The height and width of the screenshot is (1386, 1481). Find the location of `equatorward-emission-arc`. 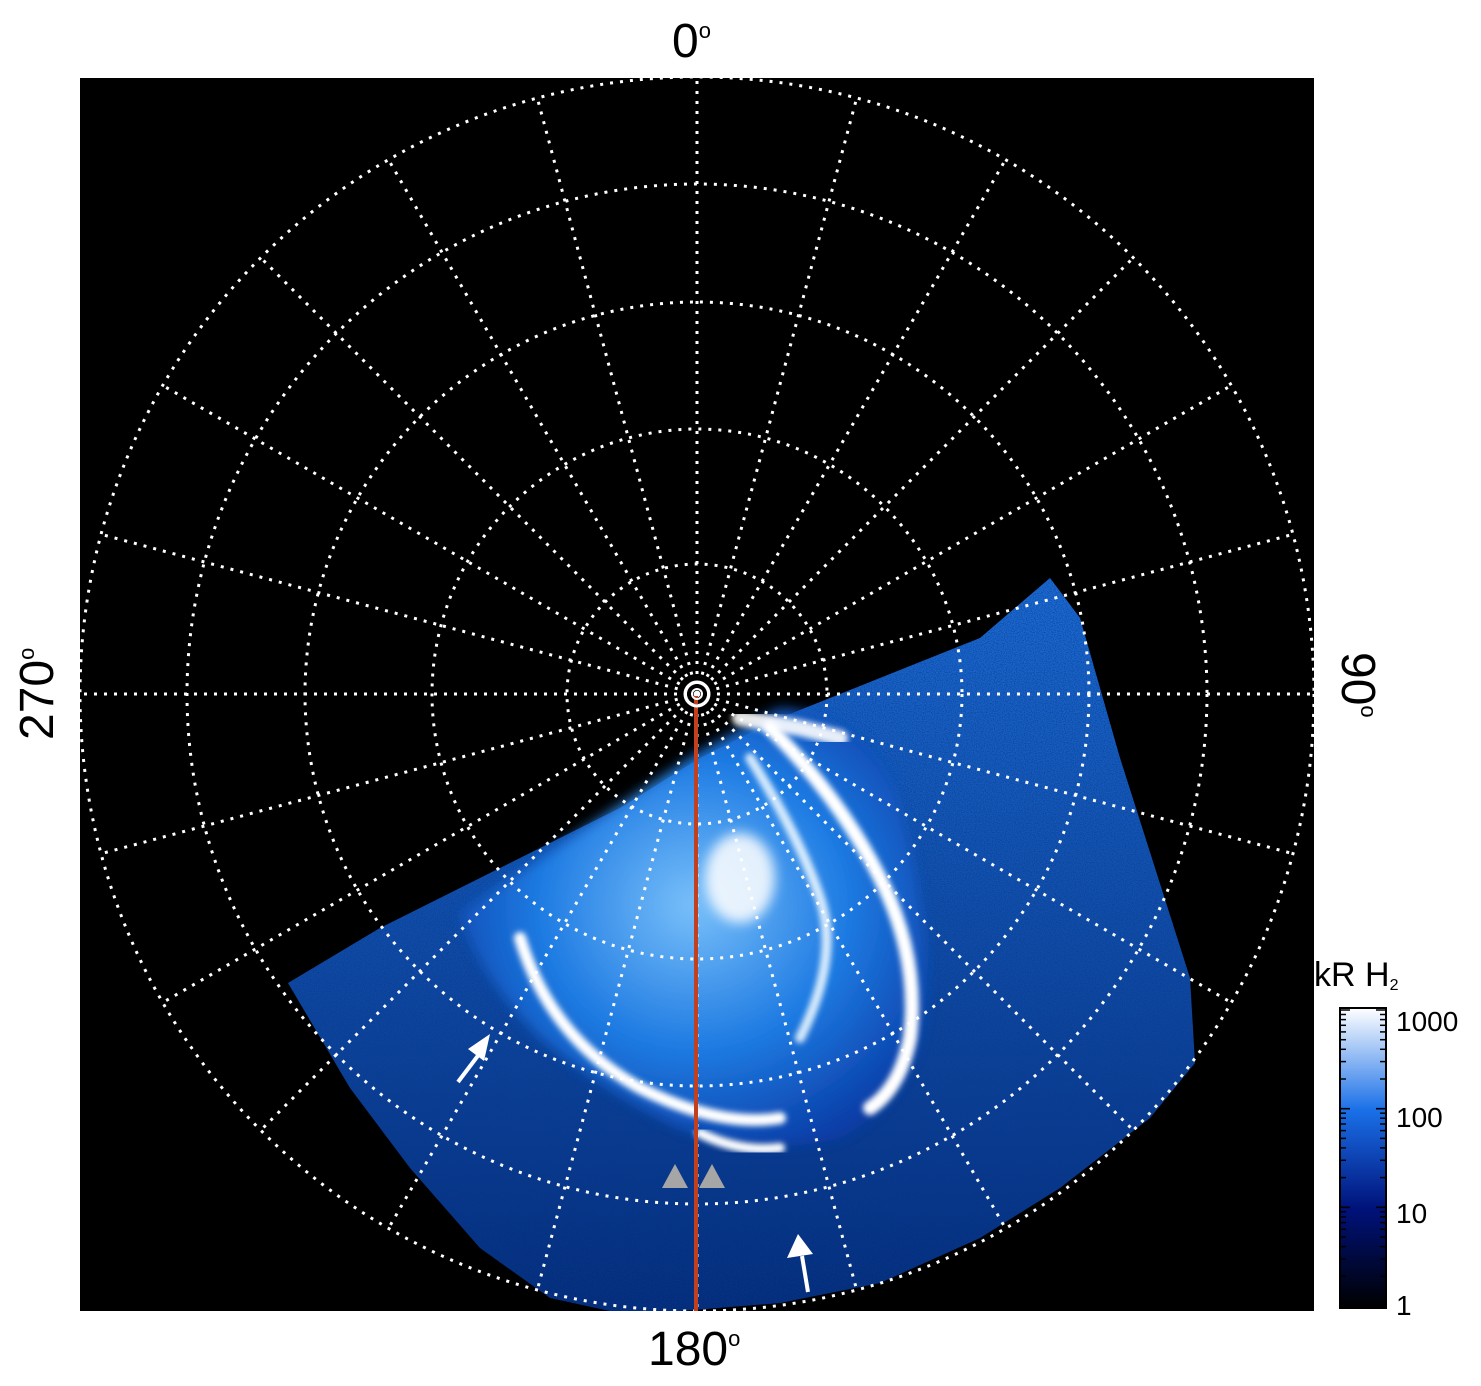

equatorward-emission-arc is located at coordinates (740, 1141).